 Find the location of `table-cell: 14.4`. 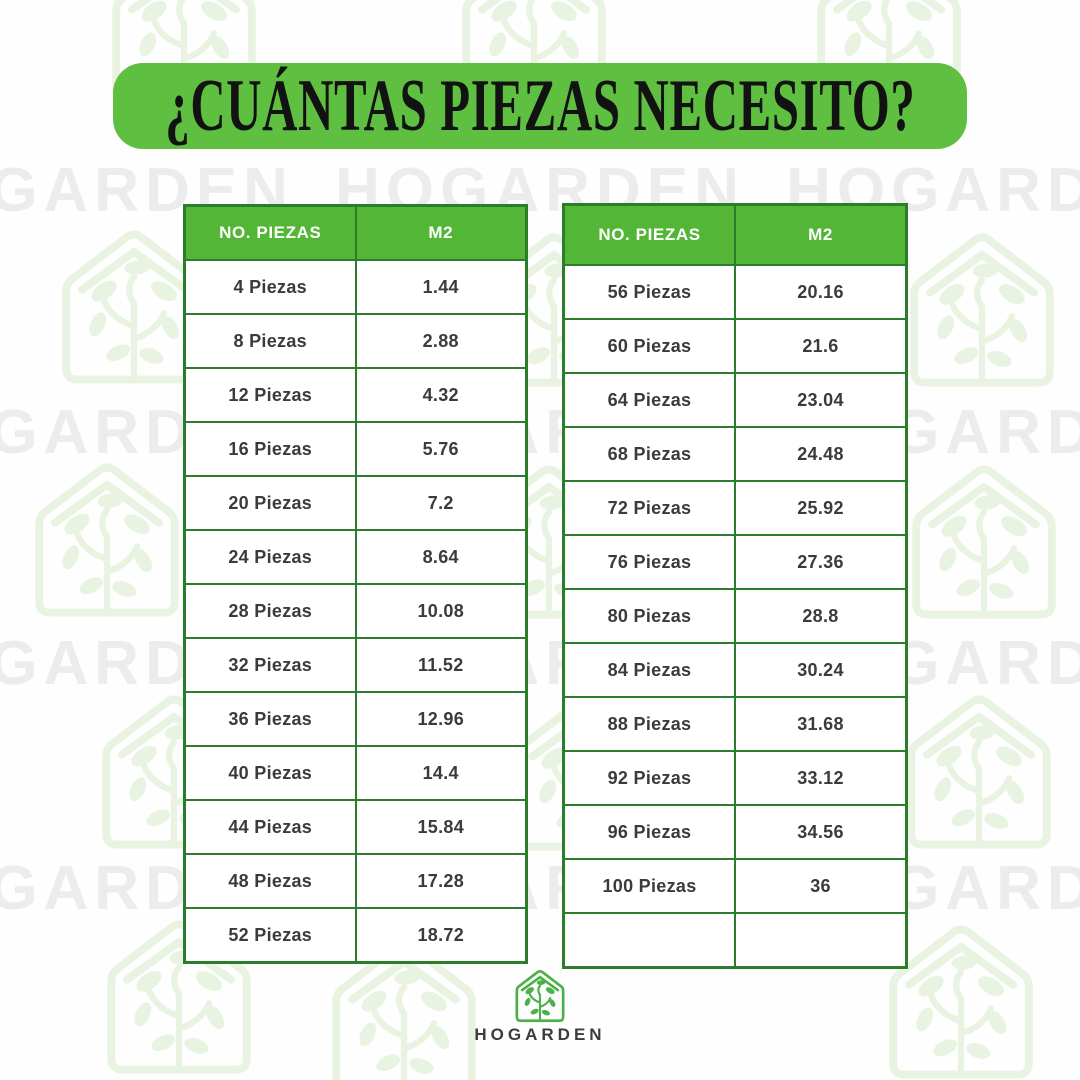

table-cell: 14.4 is located at coordinates (440, 773).